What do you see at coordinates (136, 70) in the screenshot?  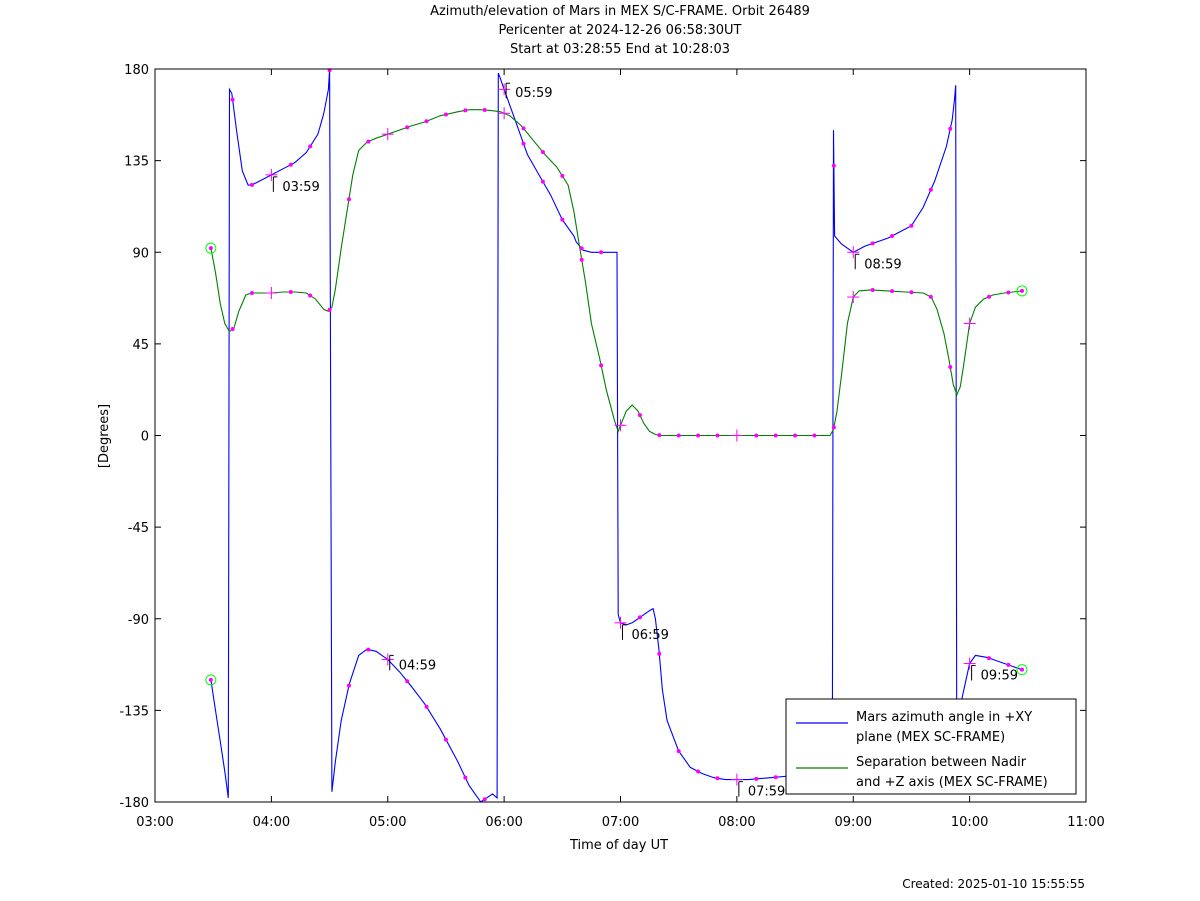 I see `y-tick-label: 180` at bounding box center [136, 70].